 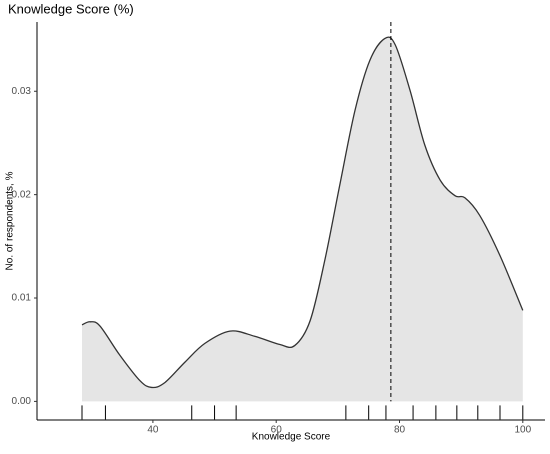 I want to click on x-axis-label: Knowledge Score, so click(x=291, y=437).